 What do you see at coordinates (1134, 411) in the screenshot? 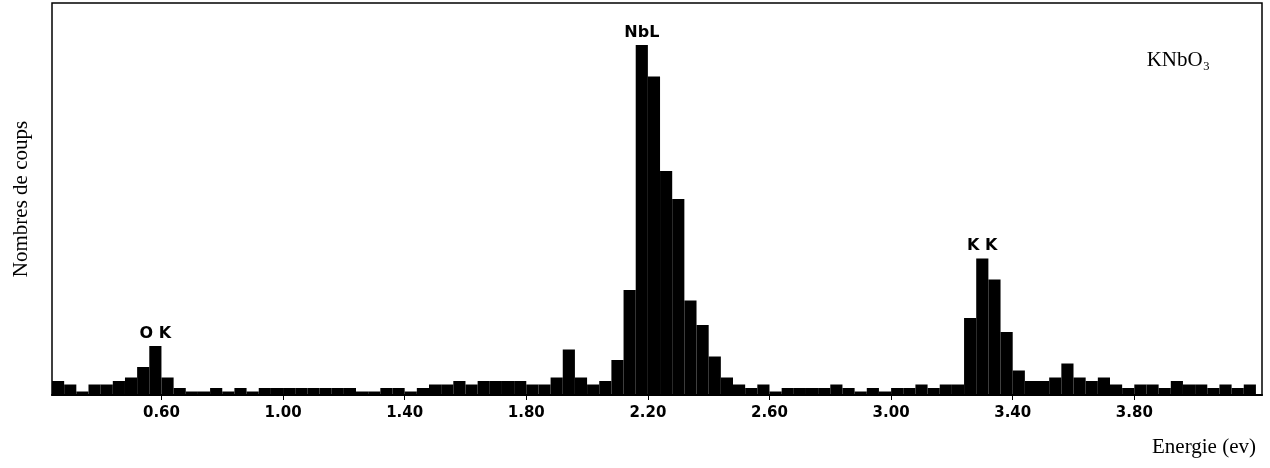
I see `x-tick-label: 3.80` at bounding box center [1134, 411].